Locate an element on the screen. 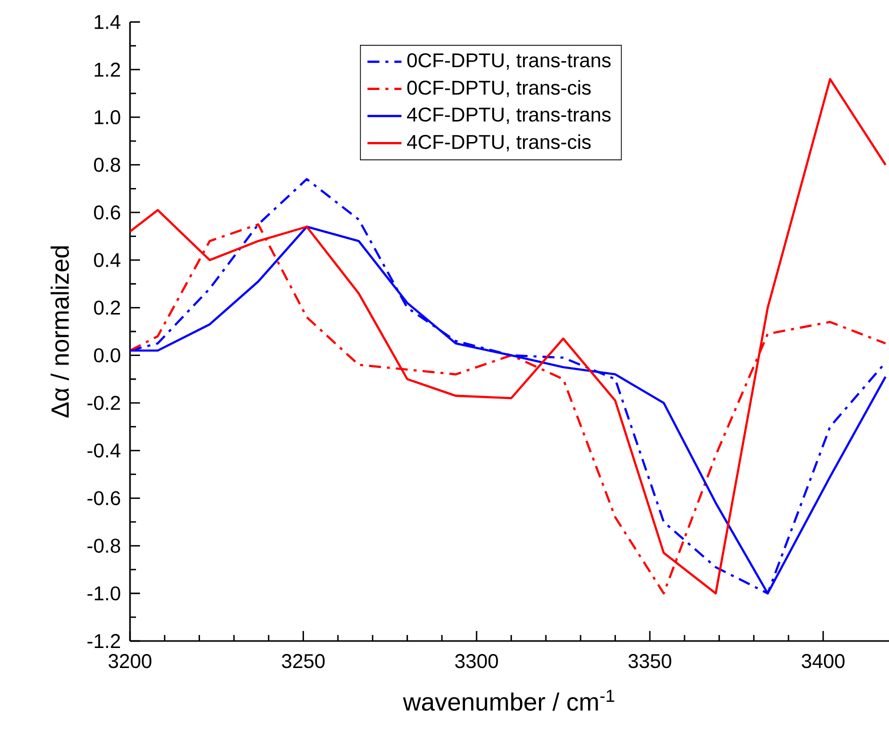 This screenshot has height=733, width=889. x-tick-label: 3200 is located at coordinates (130, 661).